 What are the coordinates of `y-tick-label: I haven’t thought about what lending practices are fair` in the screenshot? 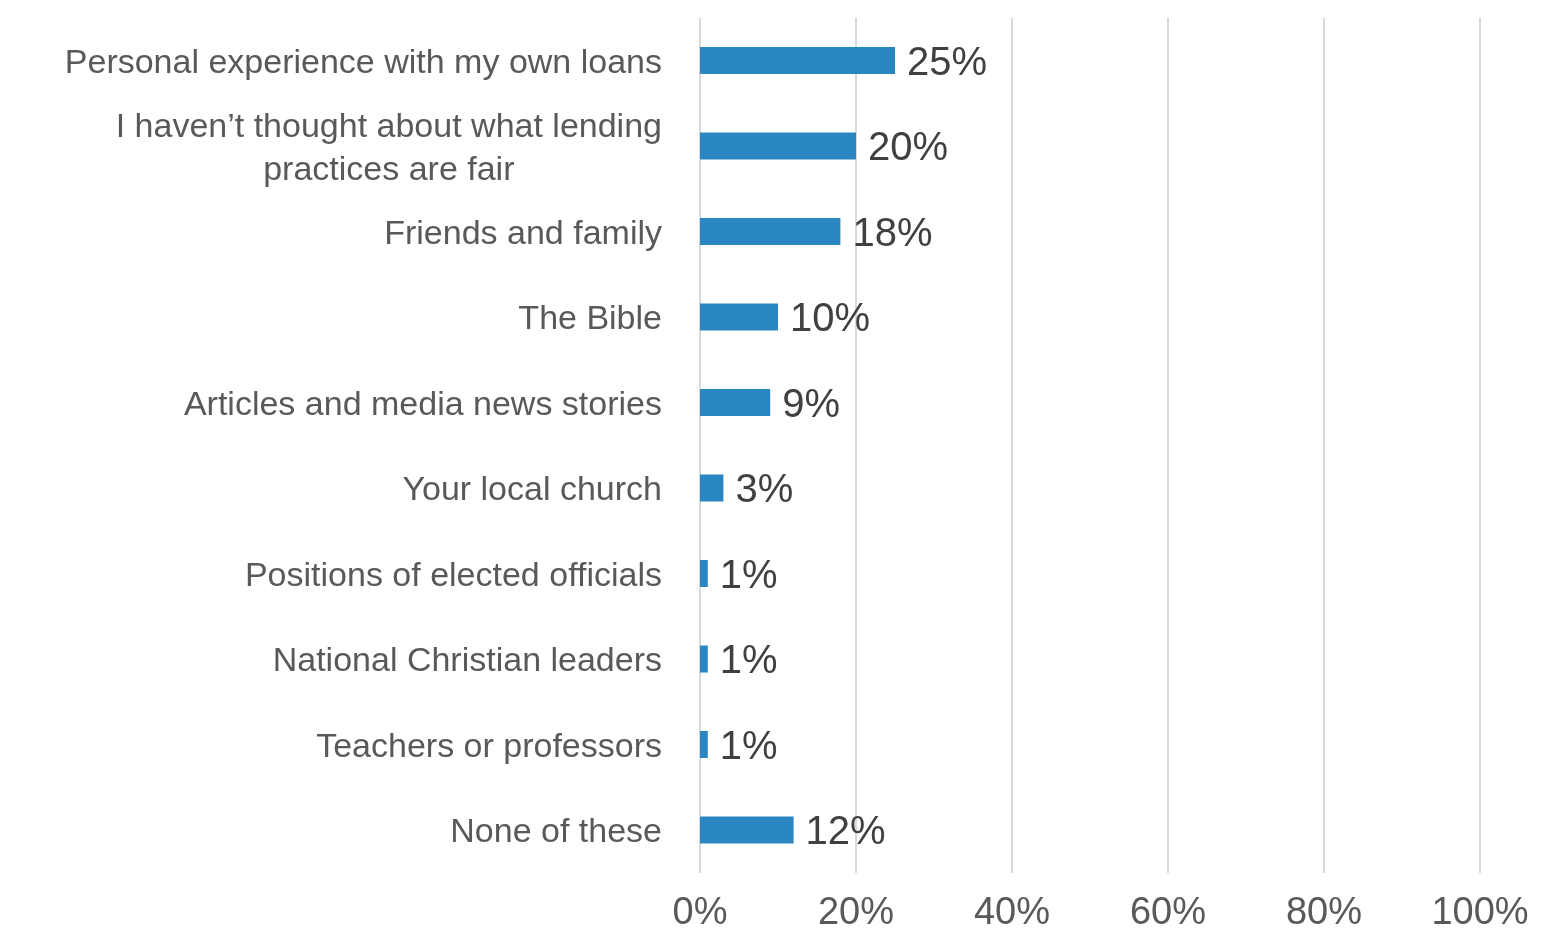 It's located at (388, 146).